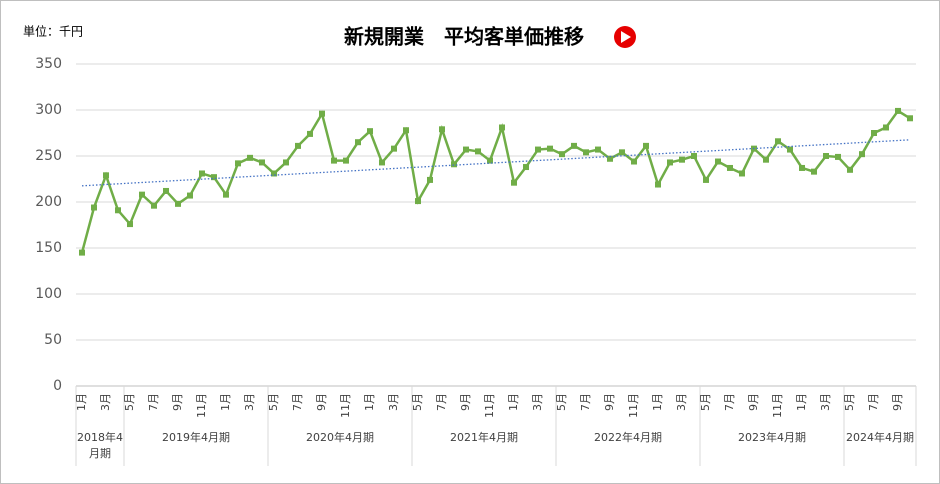  I want to click on y-tick-label: 250, so click(48, 156).